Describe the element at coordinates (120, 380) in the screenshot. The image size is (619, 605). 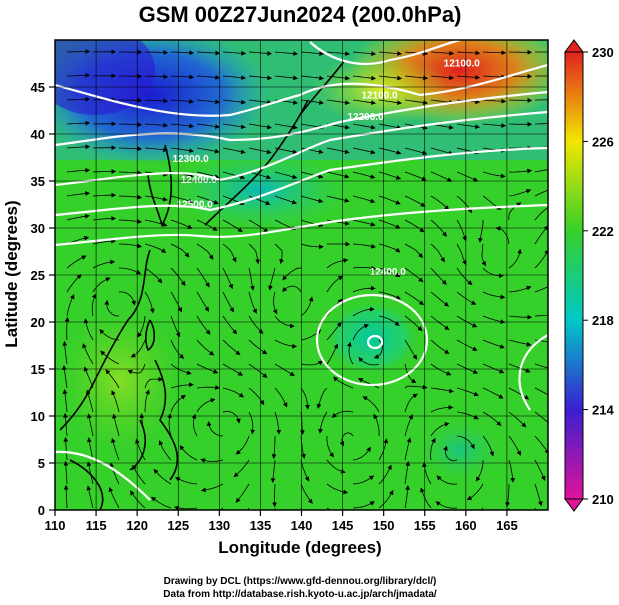
I see `warm-patch-philippines` at that location.